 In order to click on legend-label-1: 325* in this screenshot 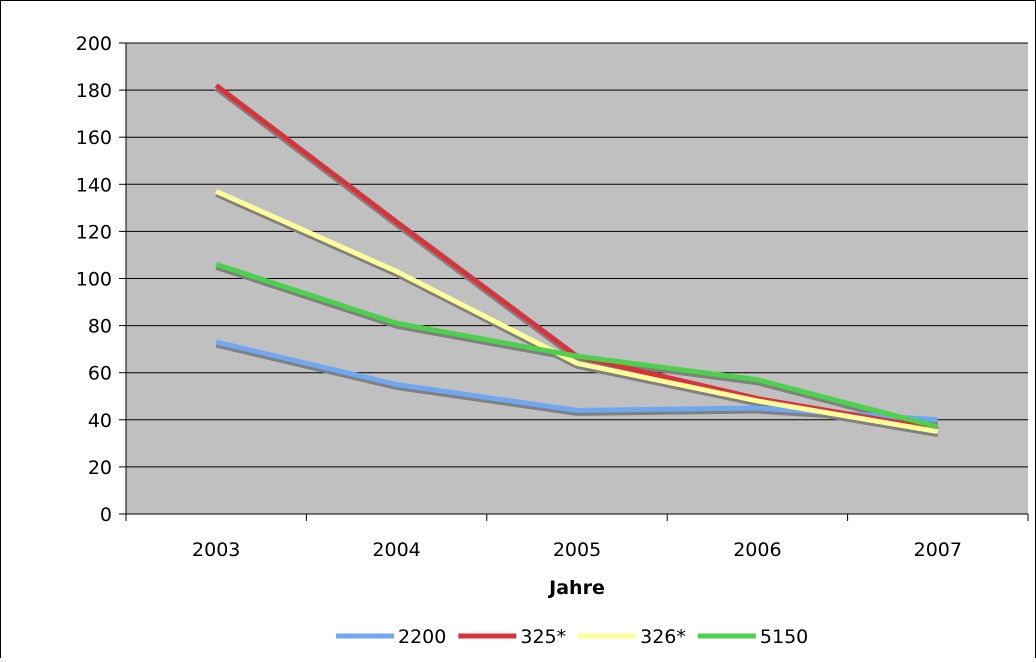, I will do `click(543, 637)`.